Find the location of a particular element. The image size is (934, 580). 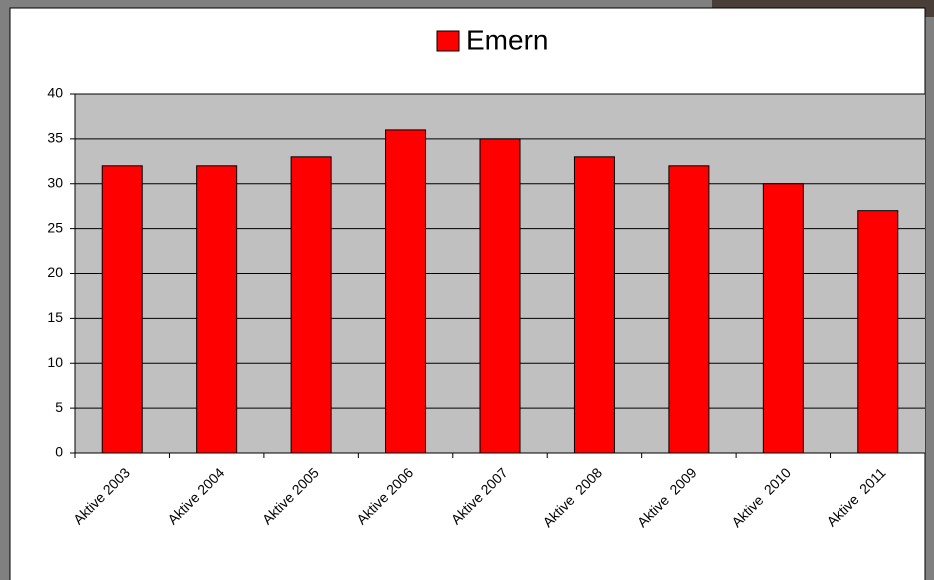

y-tick-label: 5 is located at coordinates (59, 407).